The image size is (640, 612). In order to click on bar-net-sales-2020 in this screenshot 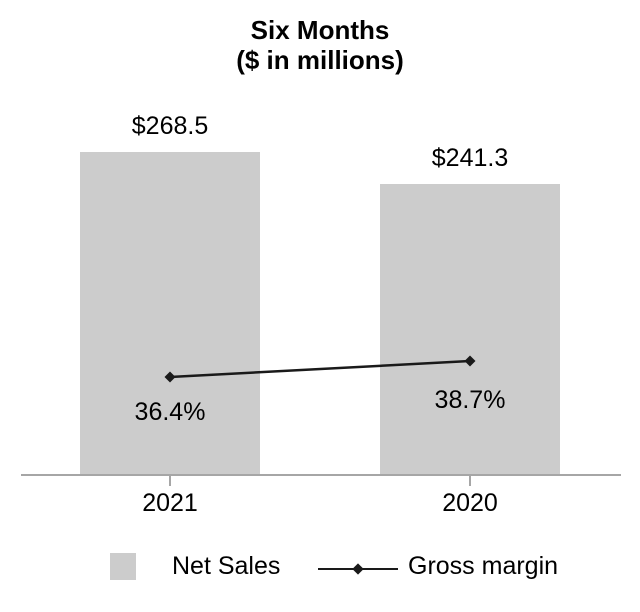, I will do `click(470, 329)`.